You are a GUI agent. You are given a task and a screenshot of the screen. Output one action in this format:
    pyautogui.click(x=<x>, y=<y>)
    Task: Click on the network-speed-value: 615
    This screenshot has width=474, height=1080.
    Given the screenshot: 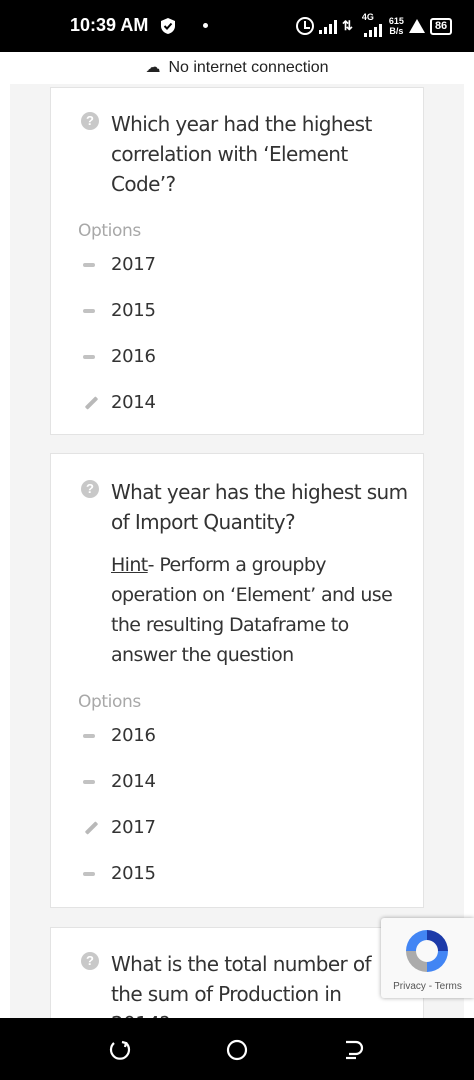 What is the action you would take?
    pyautogui.click(x=396, y=21)
    